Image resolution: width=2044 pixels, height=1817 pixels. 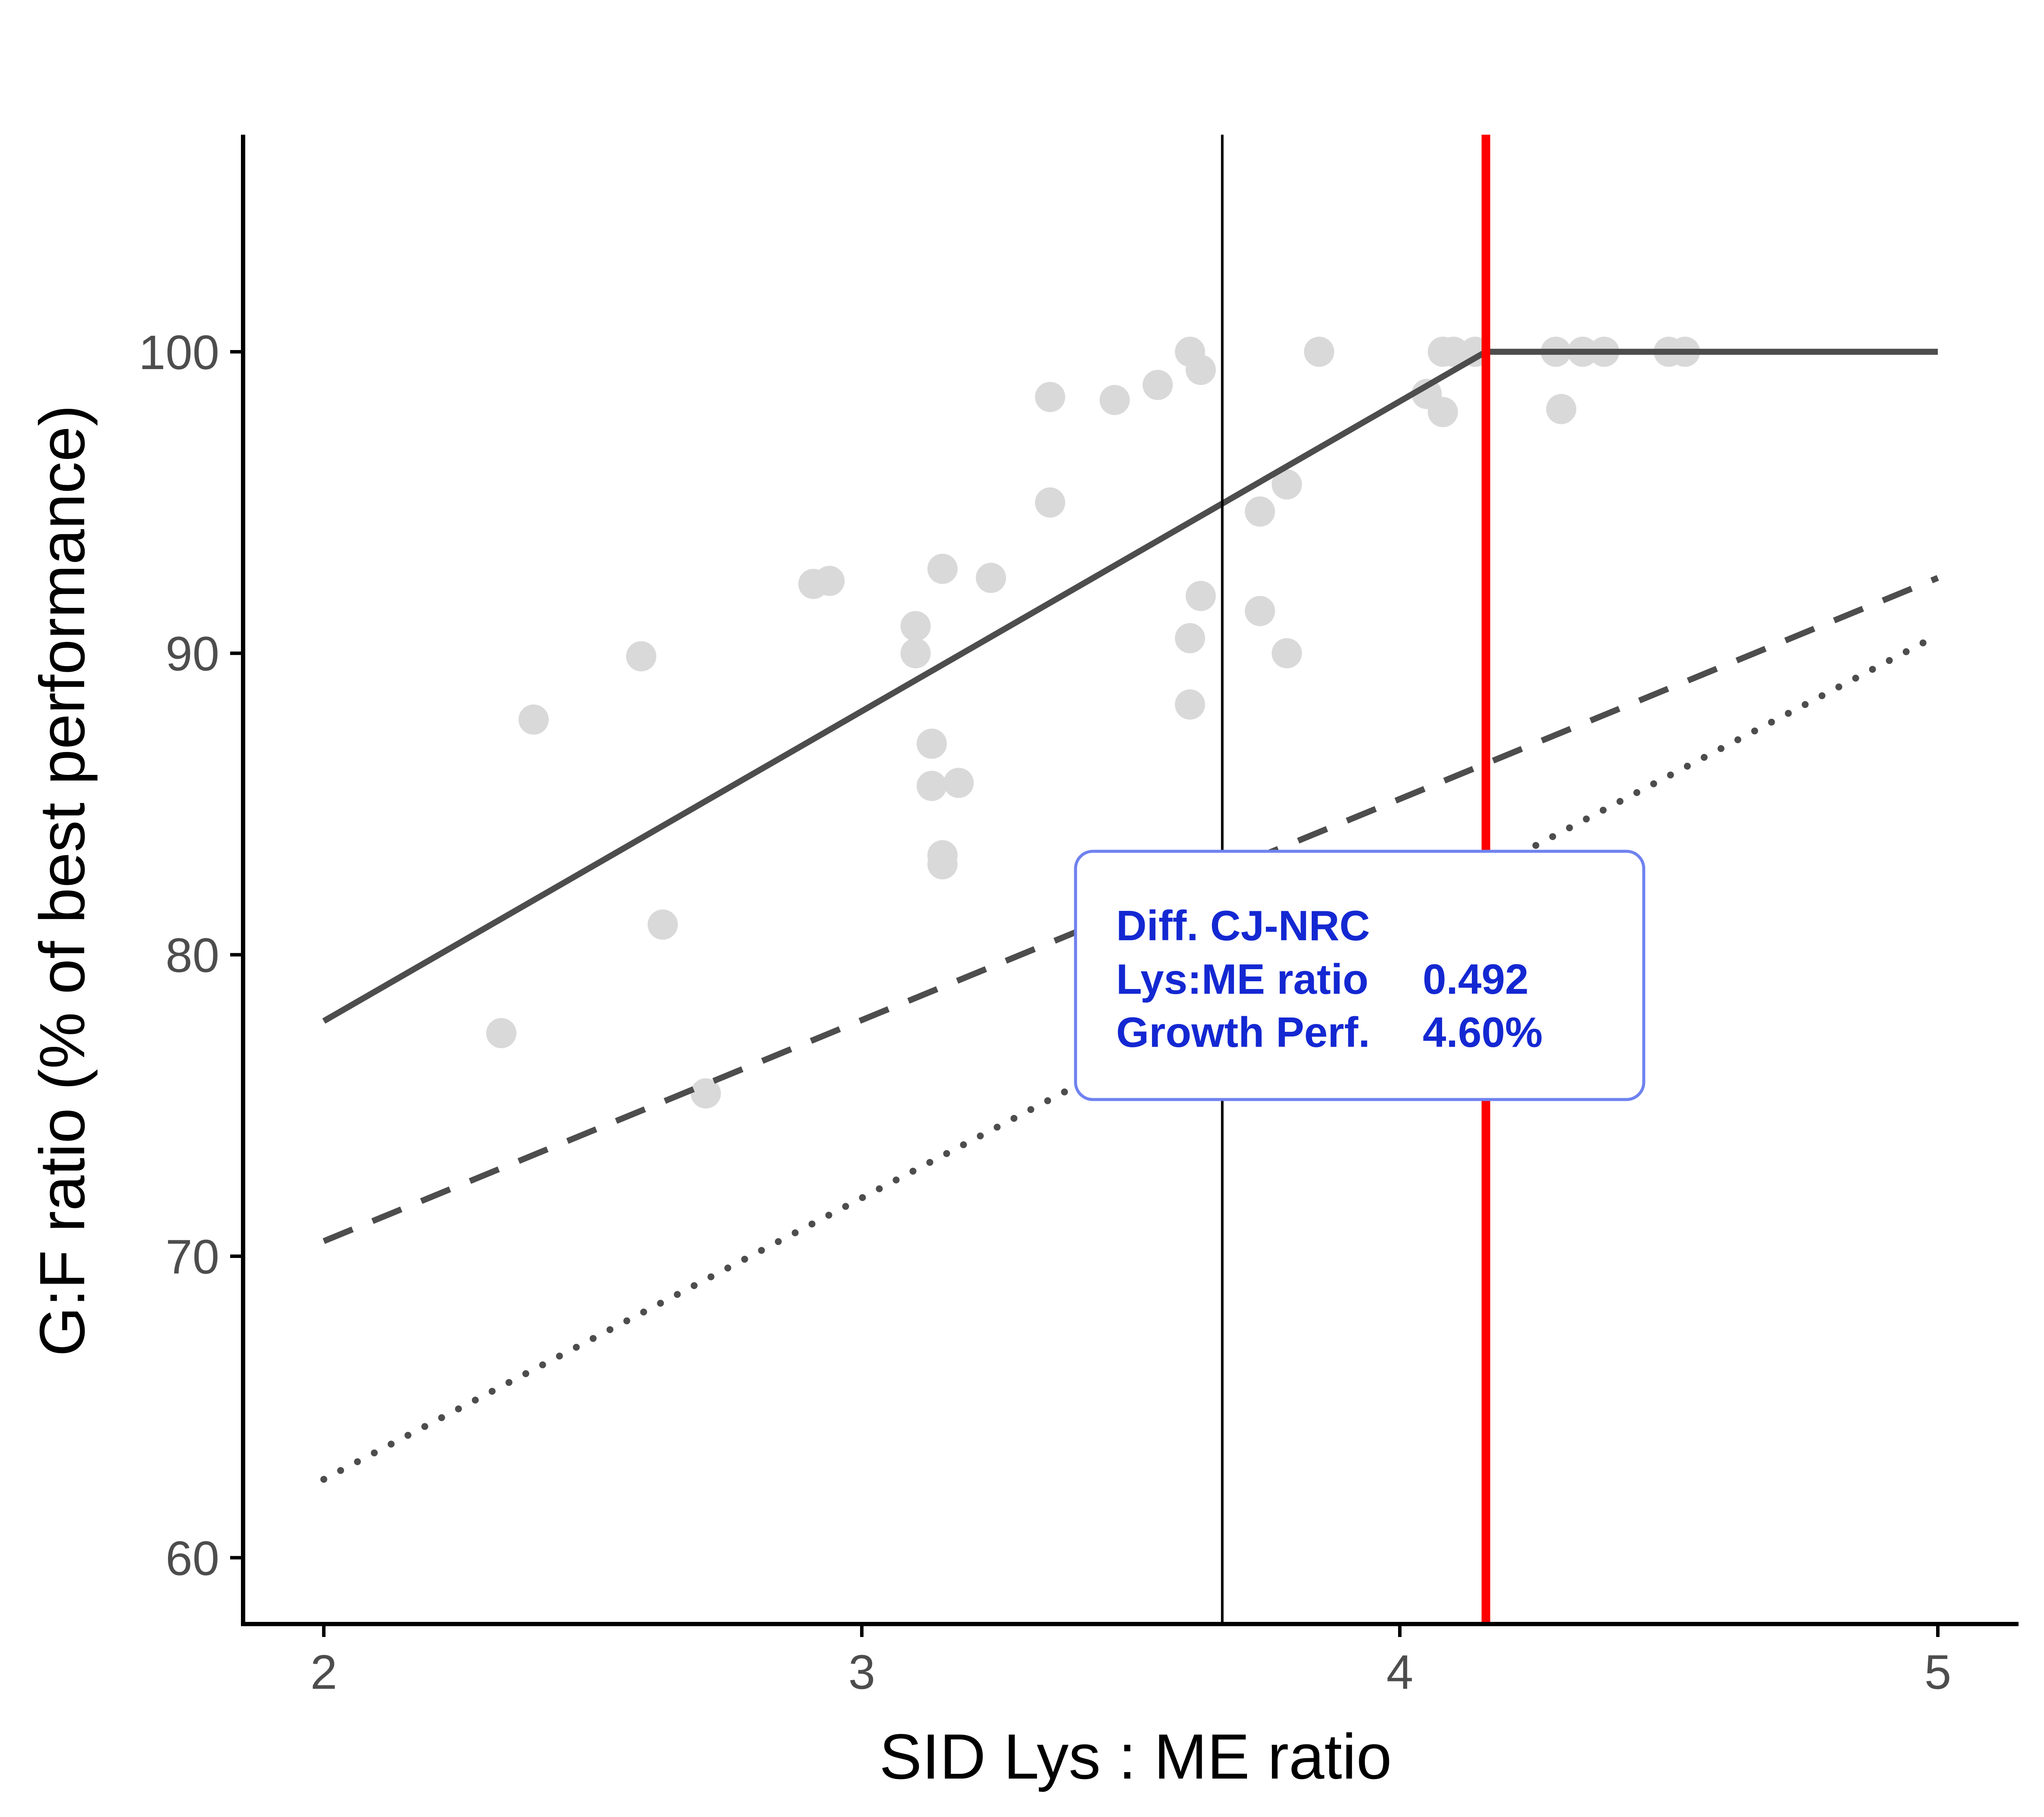 I want to click on annotation-growth-label: Growth Perf., so click(x=1243, y=1032).